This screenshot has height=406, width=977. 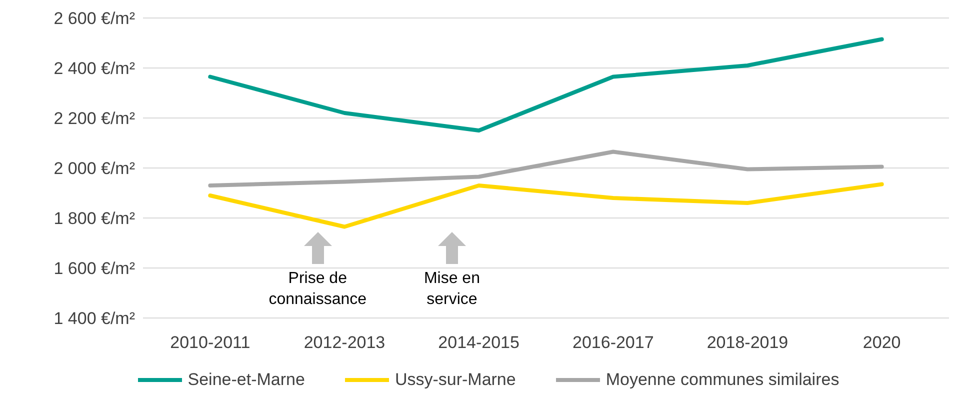 I want to click on x-tick-label: 2018-2019, so click(x=747, y=342).